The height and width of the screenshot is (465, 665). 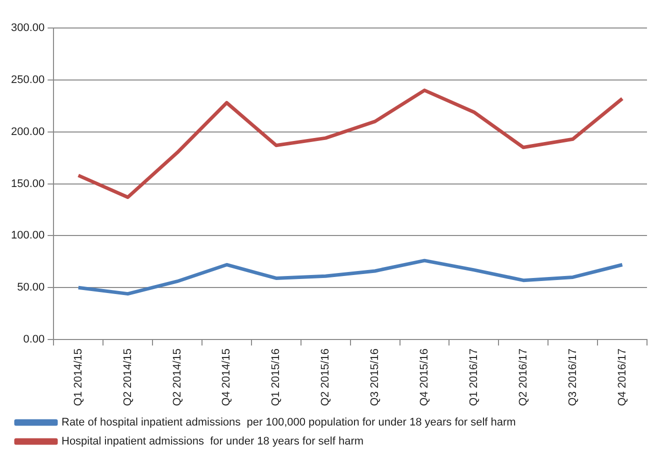 What do you see at coordinates (27, 80) in the screenshot?
I see `y-tick-label: 250.00` at bounding box center [27, 80].